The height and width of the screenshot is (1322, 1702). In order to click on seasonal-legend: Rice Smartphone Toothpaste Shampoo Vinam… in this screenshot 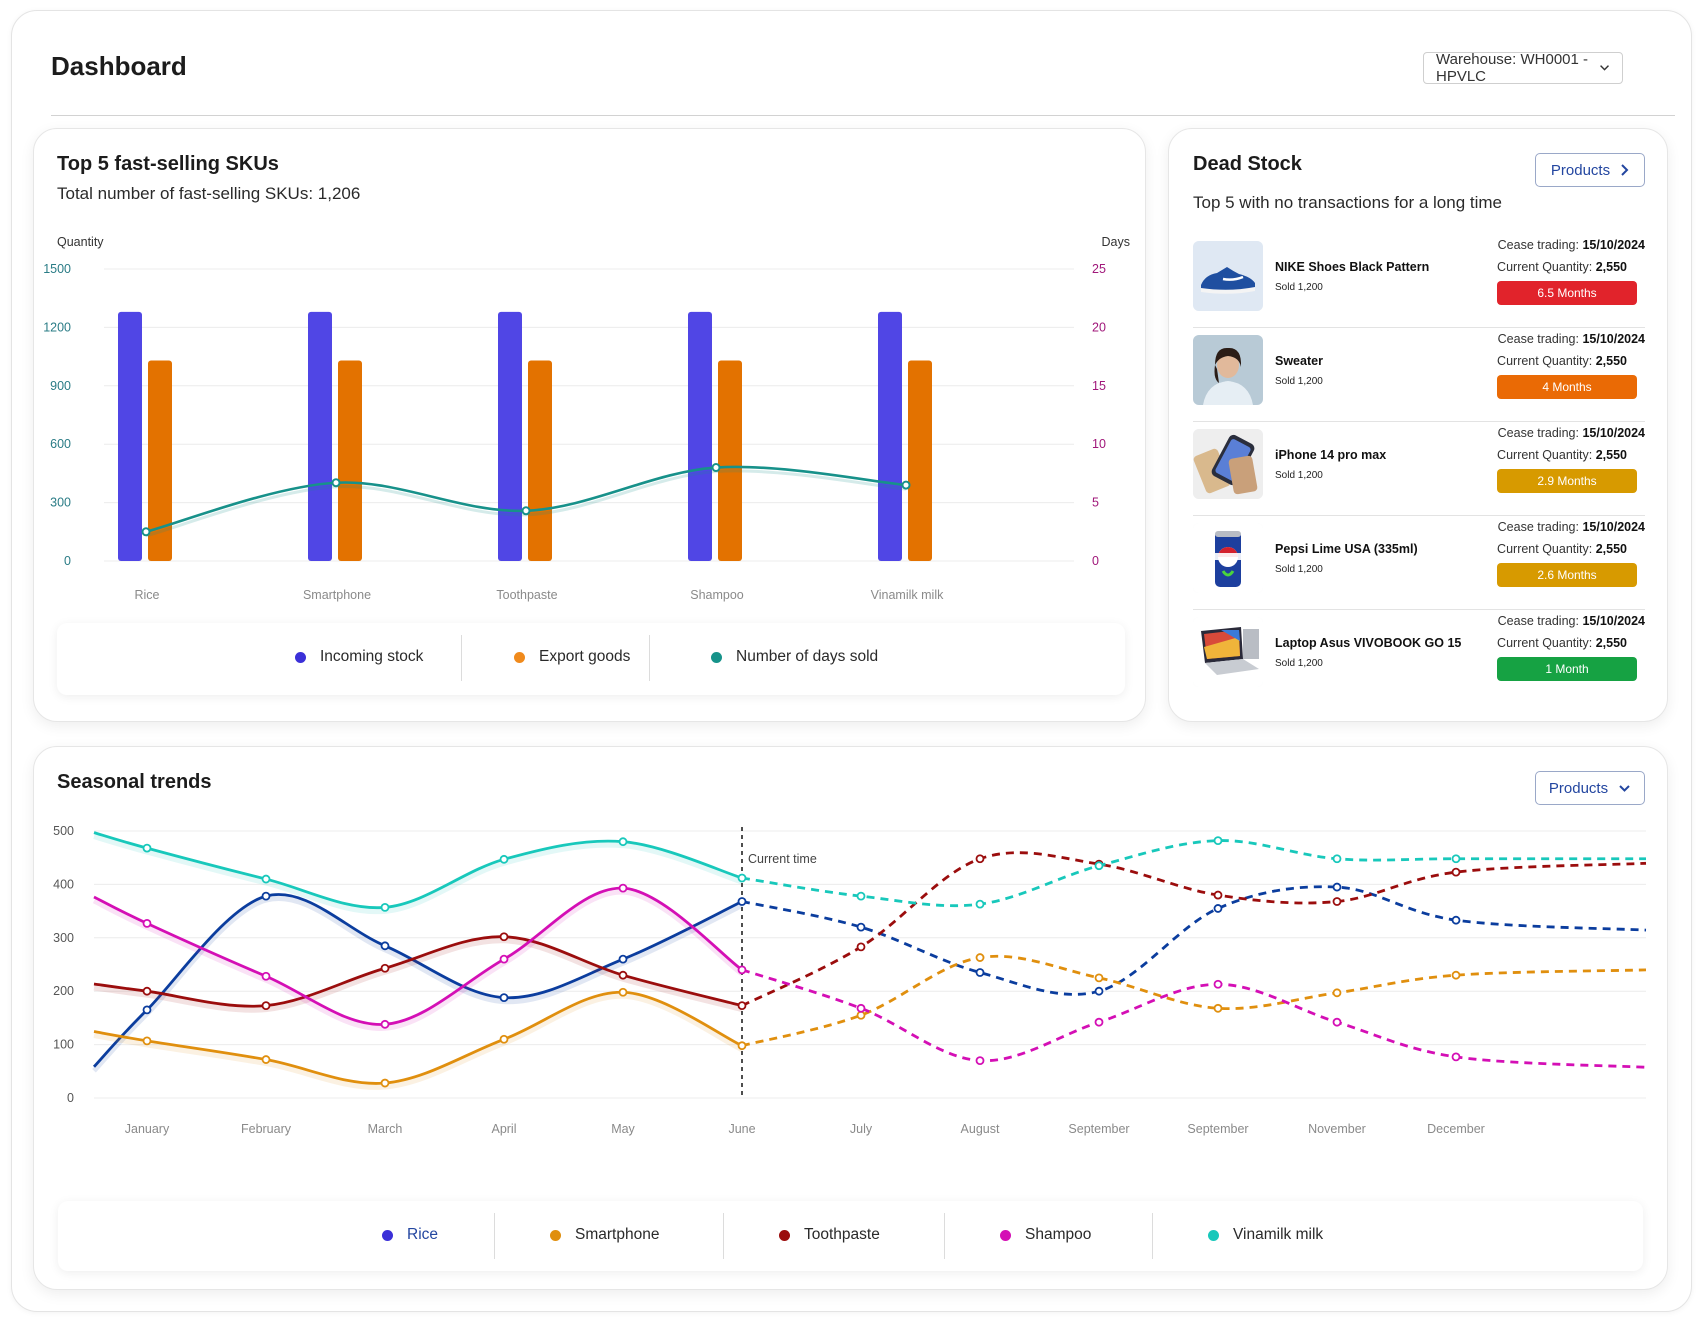, I will do `click(850, 1236)`.